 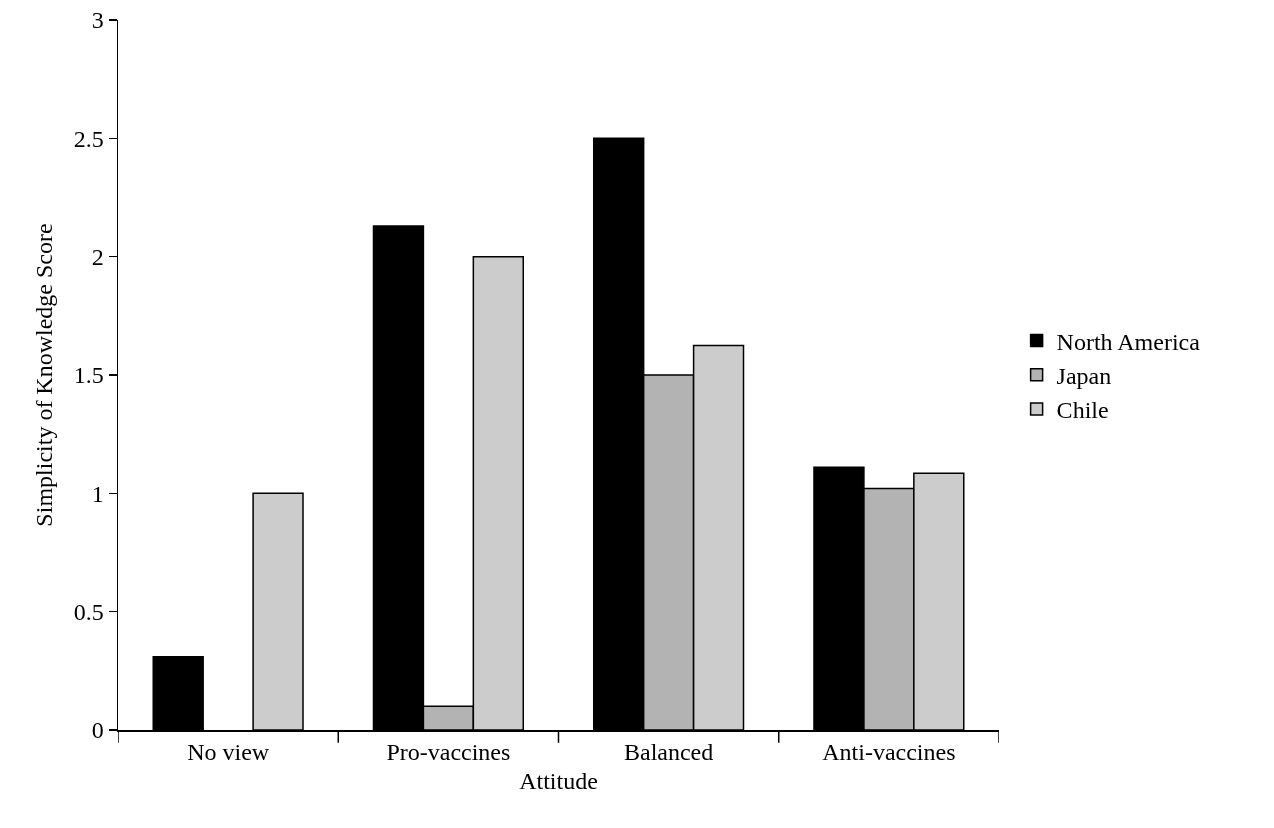 I want to click on legend-label: Japan, so click(x=1084, y=376).